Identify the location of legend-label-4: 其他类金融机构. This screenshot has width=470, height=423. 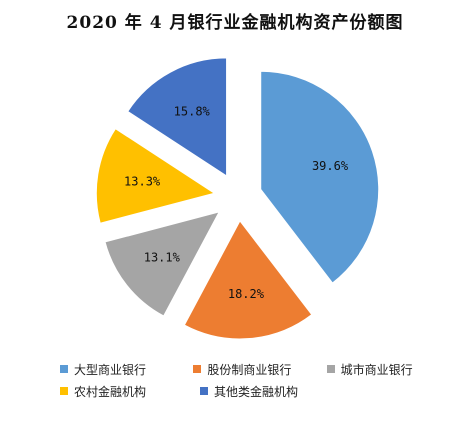
(256, 391).